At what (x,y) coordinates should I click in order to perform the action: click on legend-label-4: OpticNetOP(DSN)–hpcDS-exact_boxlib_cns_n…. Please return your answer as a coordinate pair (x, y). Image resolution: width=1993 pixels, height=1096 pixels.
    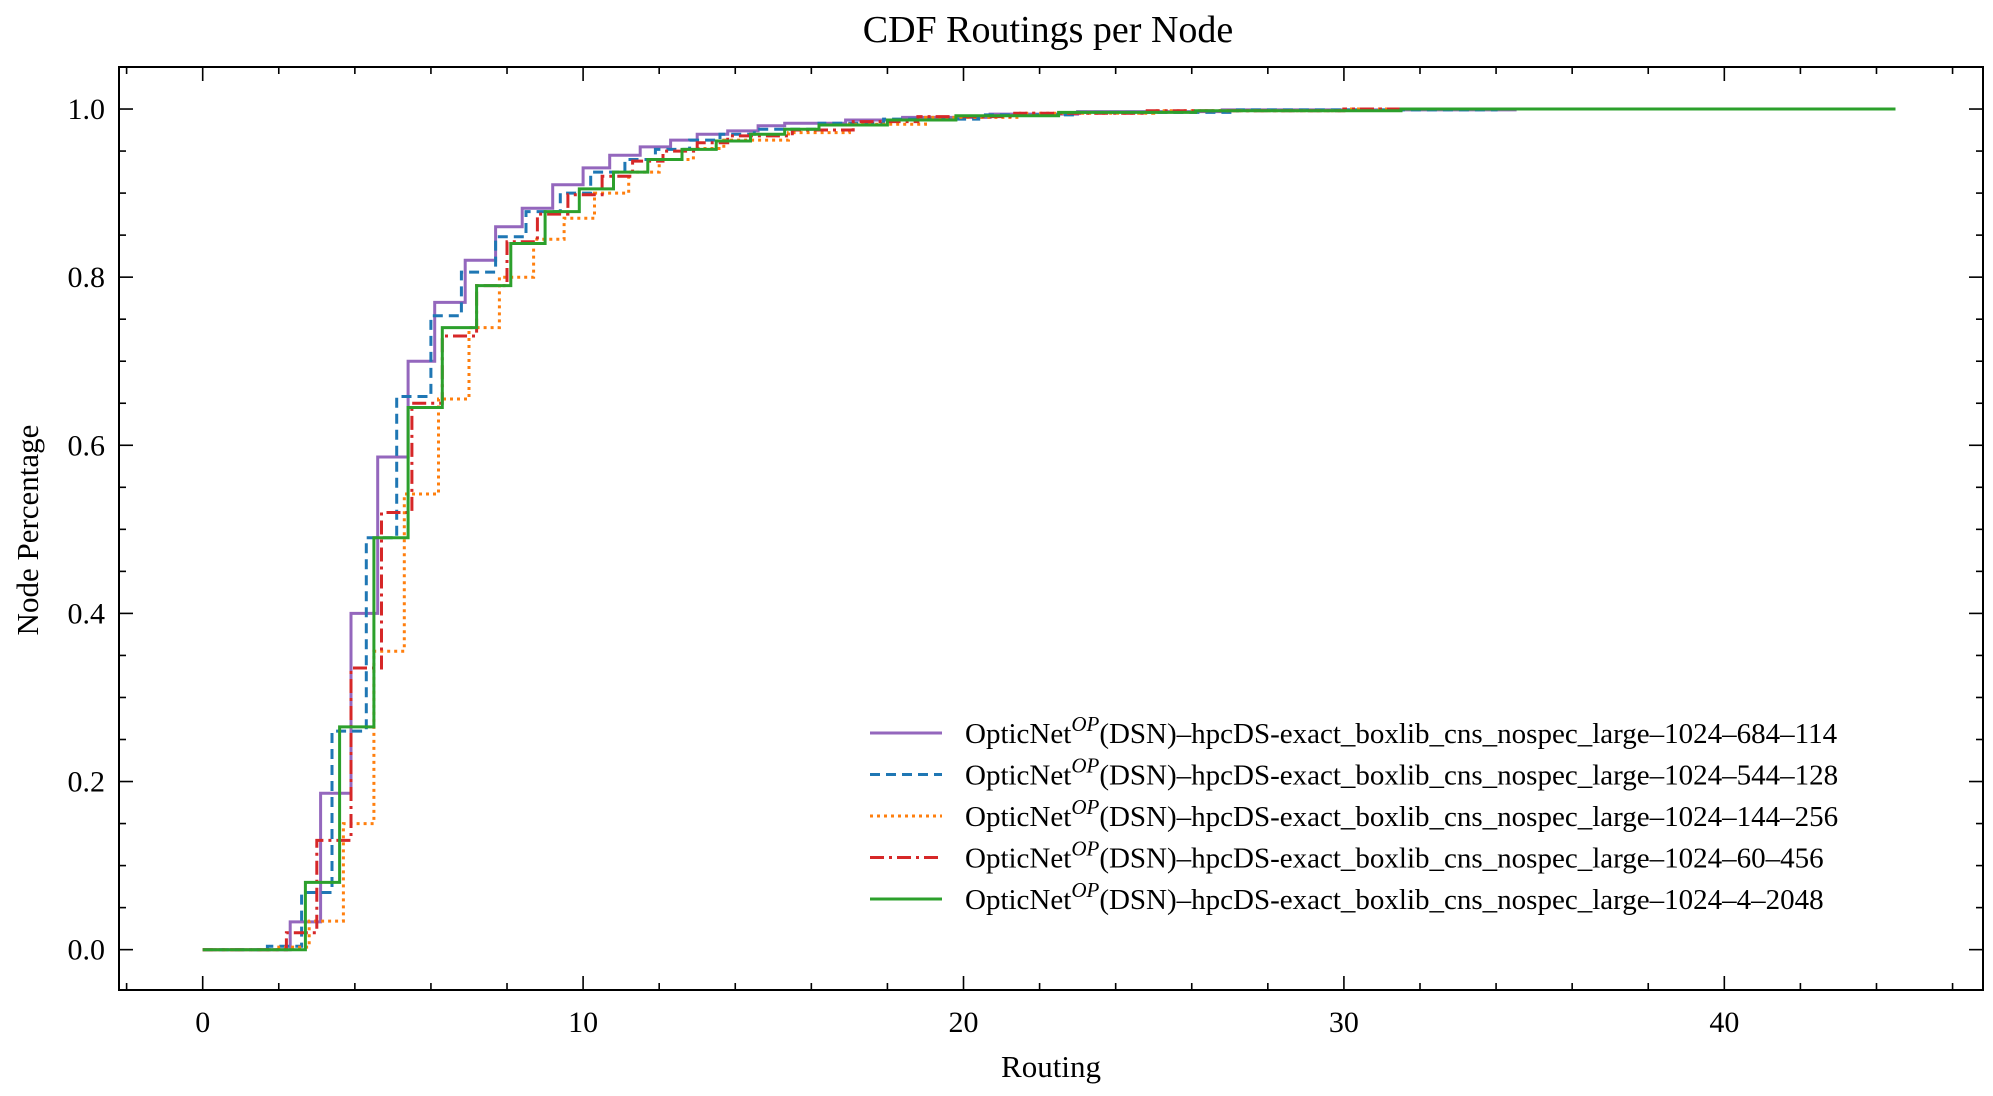
    Looking at the image, I should click on (1394, 856).